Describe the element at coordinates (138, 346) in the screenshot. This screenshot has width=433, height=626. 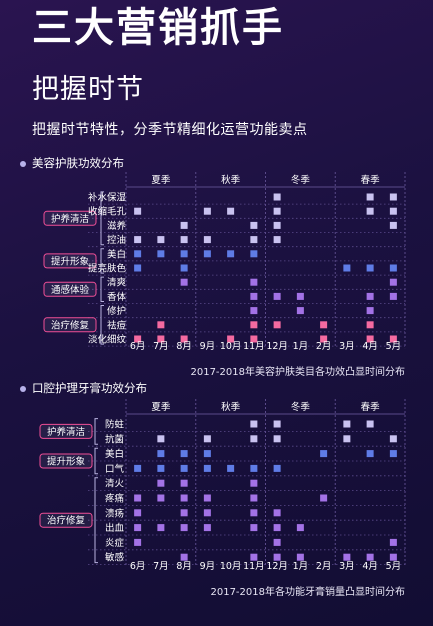
I see `month-label: 6月` at that location.